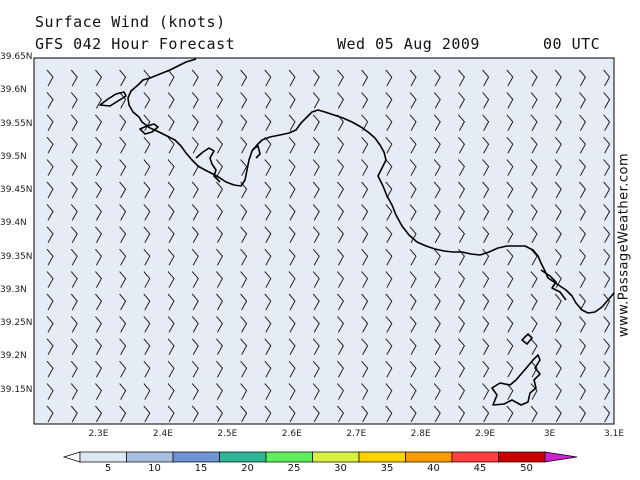 The image size is (640, 480). Describe the element at coordinates (356, 434) in the screenshot. I see `x-tick-label: 2.7E` at that location.